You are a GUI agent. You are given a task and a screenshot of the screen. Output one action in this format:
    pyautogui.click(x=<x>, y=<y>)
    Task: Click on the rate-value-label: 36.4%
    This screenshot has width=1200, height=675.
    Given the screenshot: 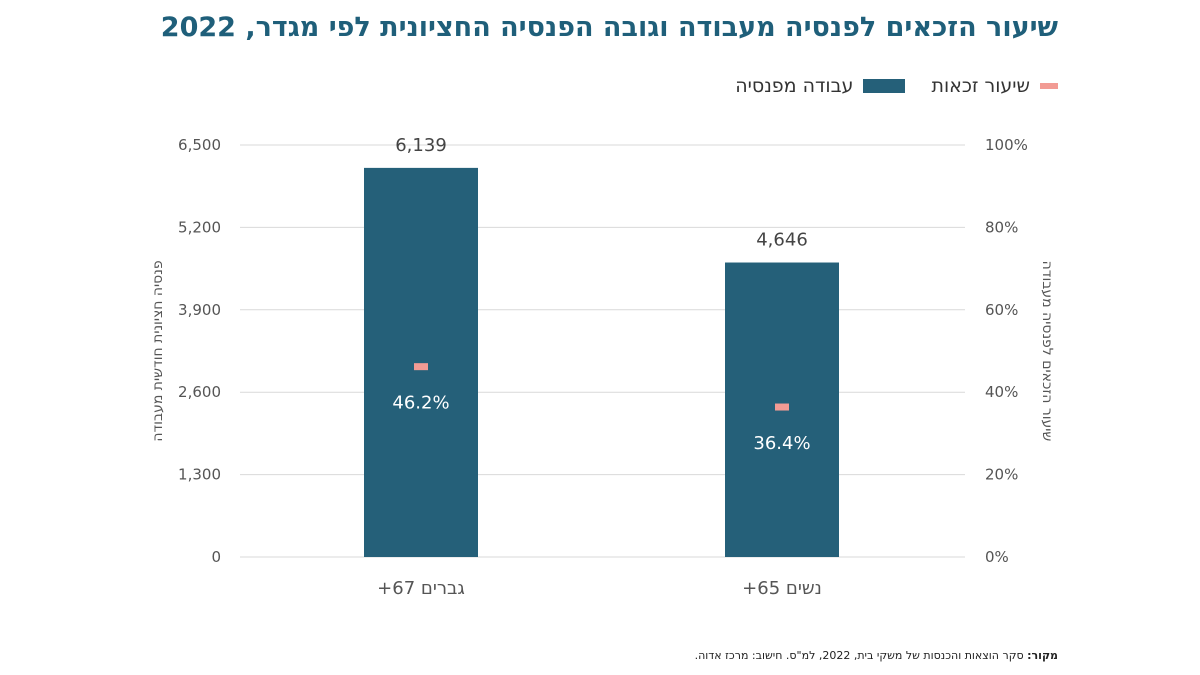 What is the action you would take?
    pyautogui.click(x=781, y=443)
    